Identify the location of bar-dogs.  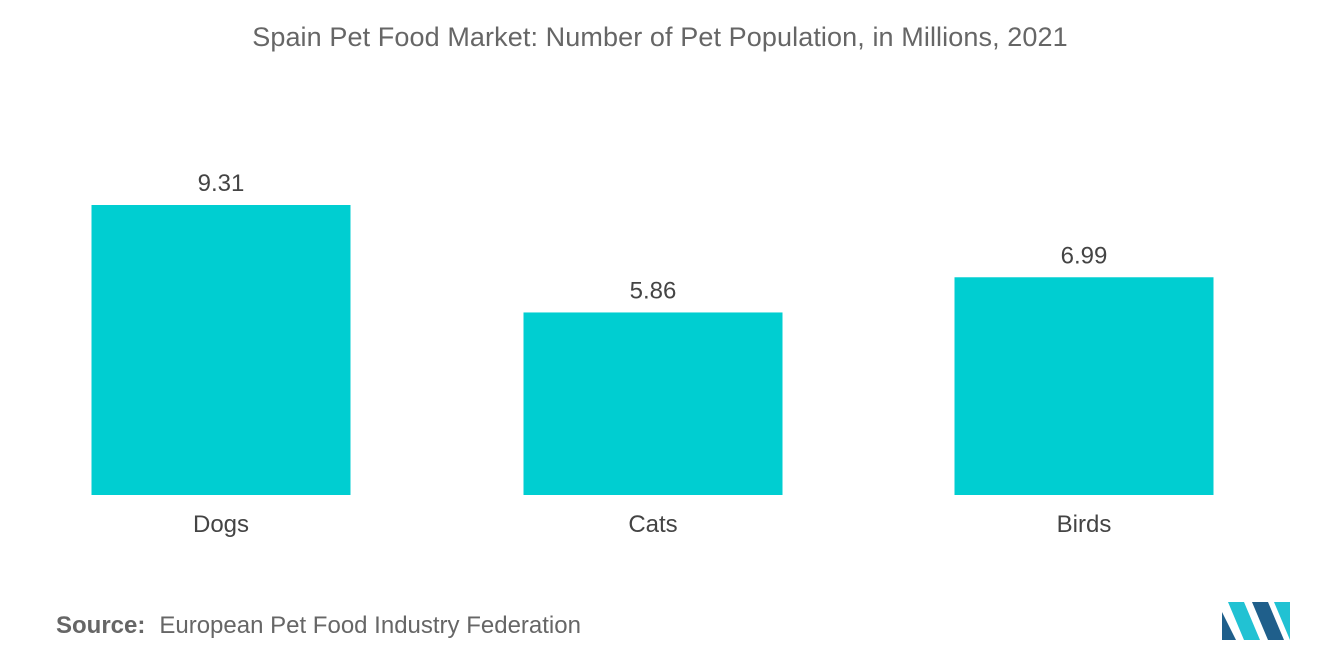
(221, 350).